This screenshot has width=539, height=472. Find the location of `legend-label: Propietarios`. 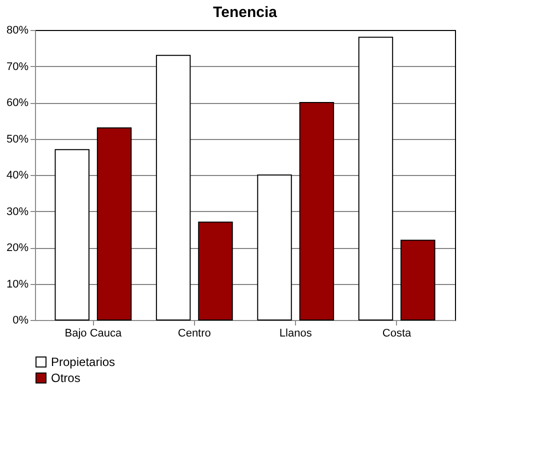

legend-label: Propietarios is located at coordinates (83, 362).